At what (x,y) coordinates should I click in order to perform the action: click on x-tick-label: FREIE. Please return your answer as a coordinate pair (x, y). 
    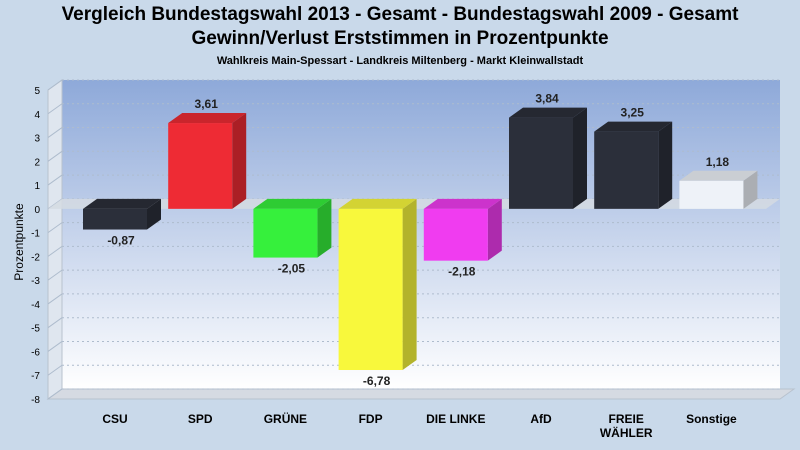
    Looking at the image, I should click on (626, 419).